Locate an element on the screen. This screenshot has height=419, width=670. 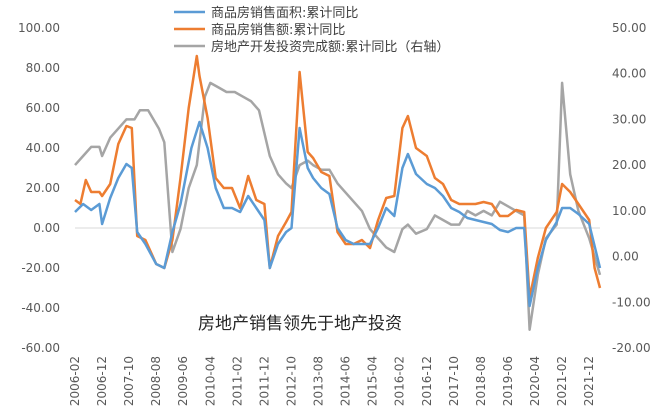
left-tick-label: -60.00 is located at coordinates (40, 348).